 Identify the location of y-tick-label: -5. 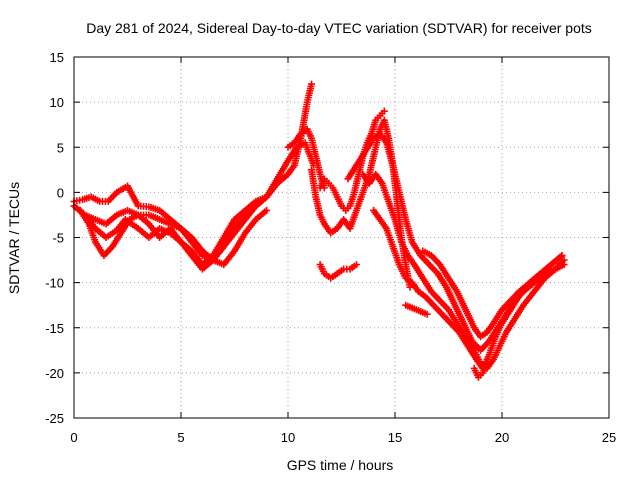
(58, 238).